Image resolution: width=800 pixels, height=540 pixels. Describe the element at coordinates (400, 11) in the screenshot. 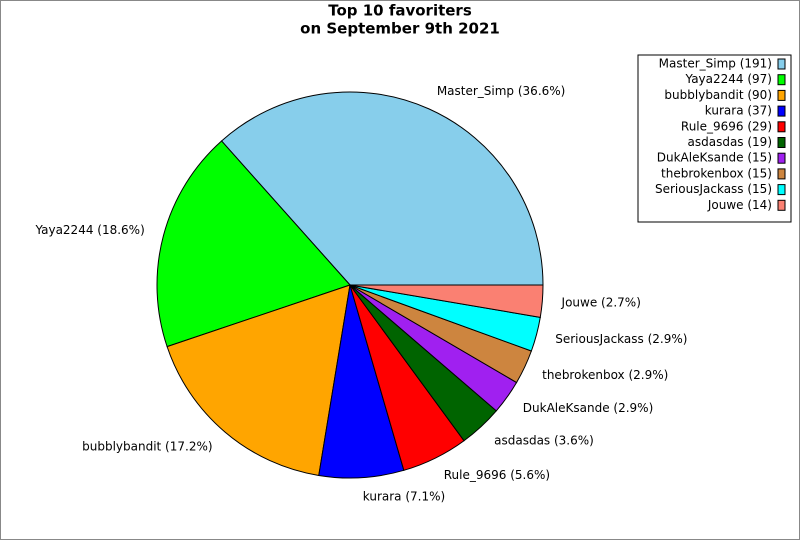

I see `chart-title: Top 10 favoriters` at that location.